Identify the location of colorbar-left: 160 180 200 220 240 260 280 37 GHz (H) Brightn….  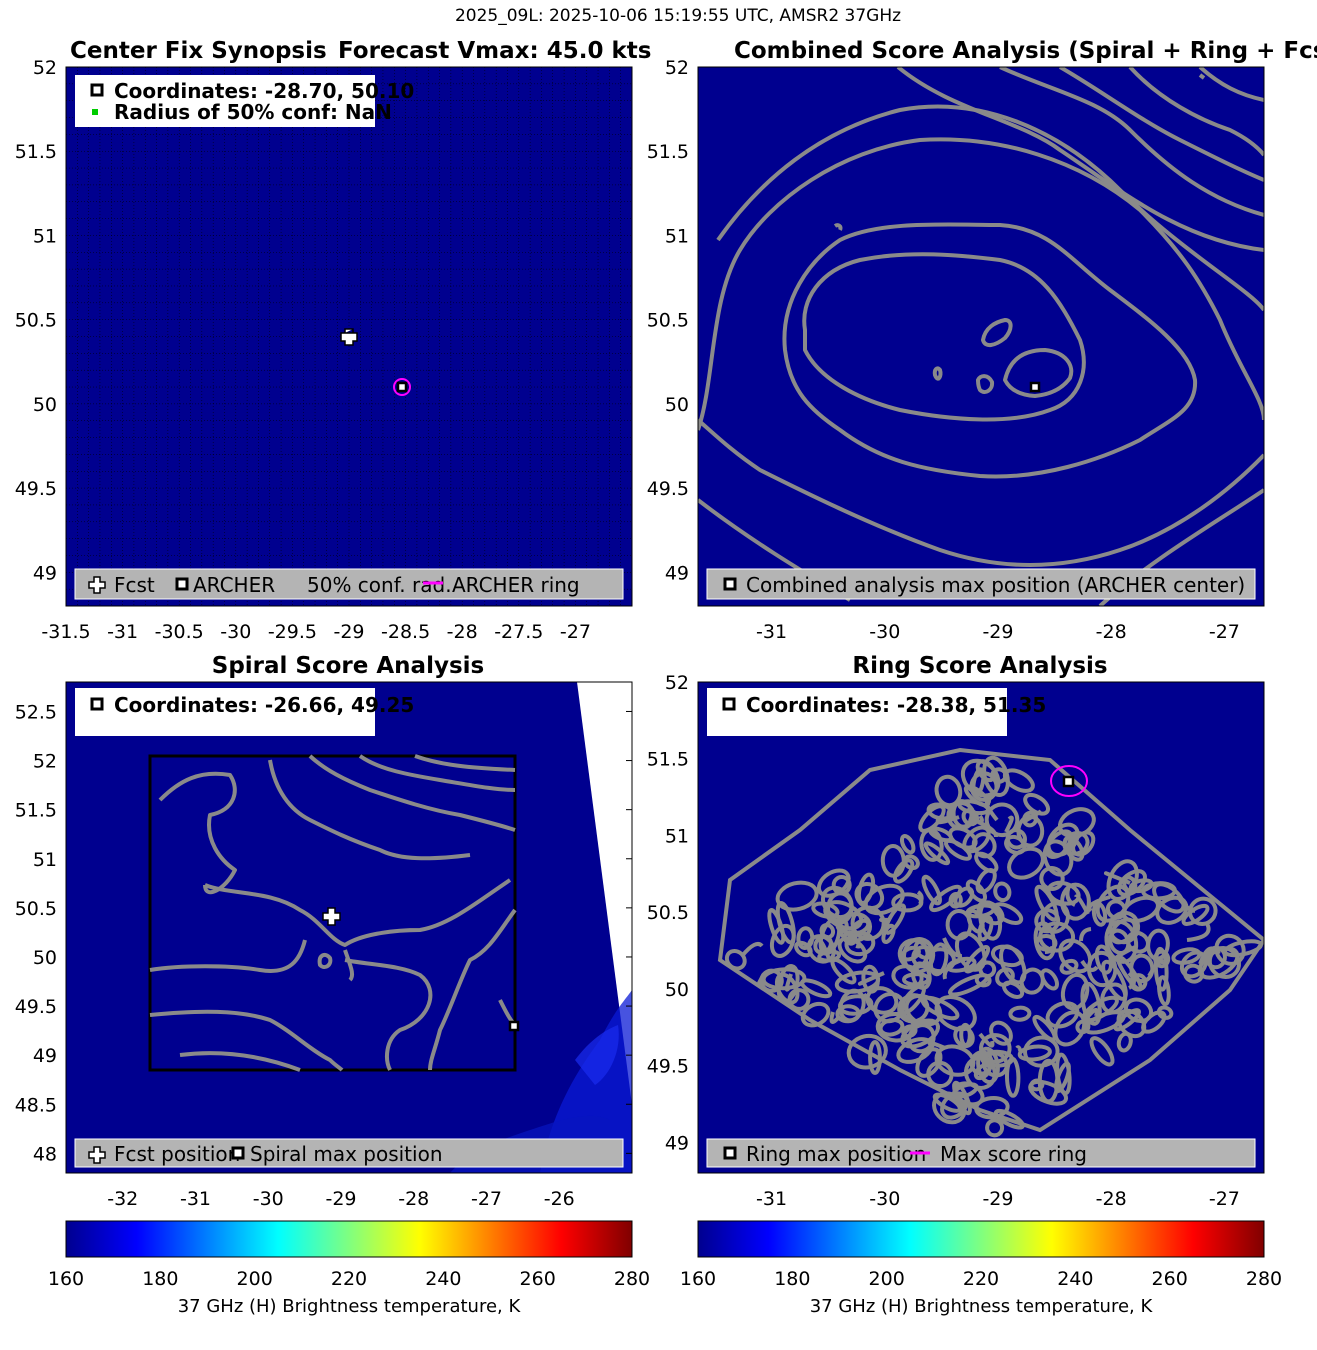
(349, 1268).